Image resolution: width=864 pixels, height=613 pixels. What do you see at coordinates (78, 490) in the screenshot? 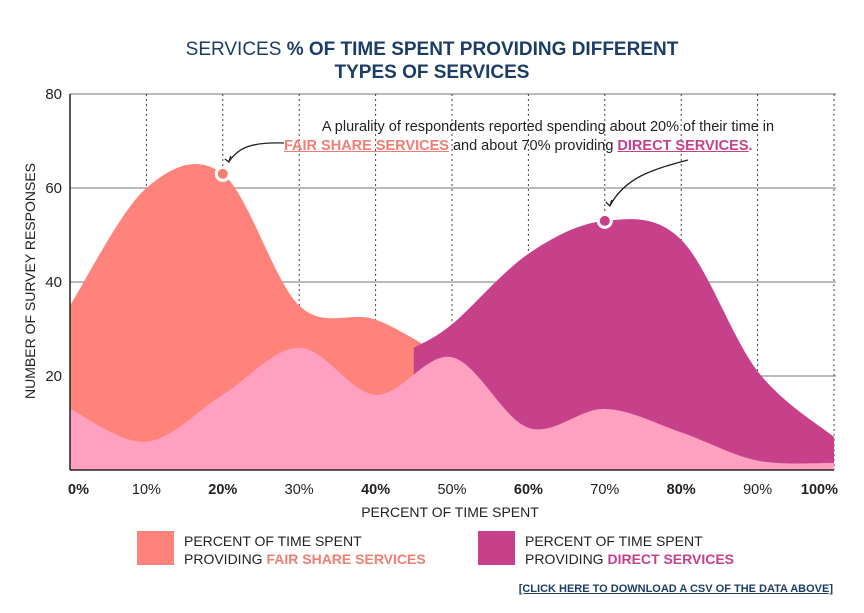
I see `x-tick-label-0: 0%` at bounding box center [78, 490].